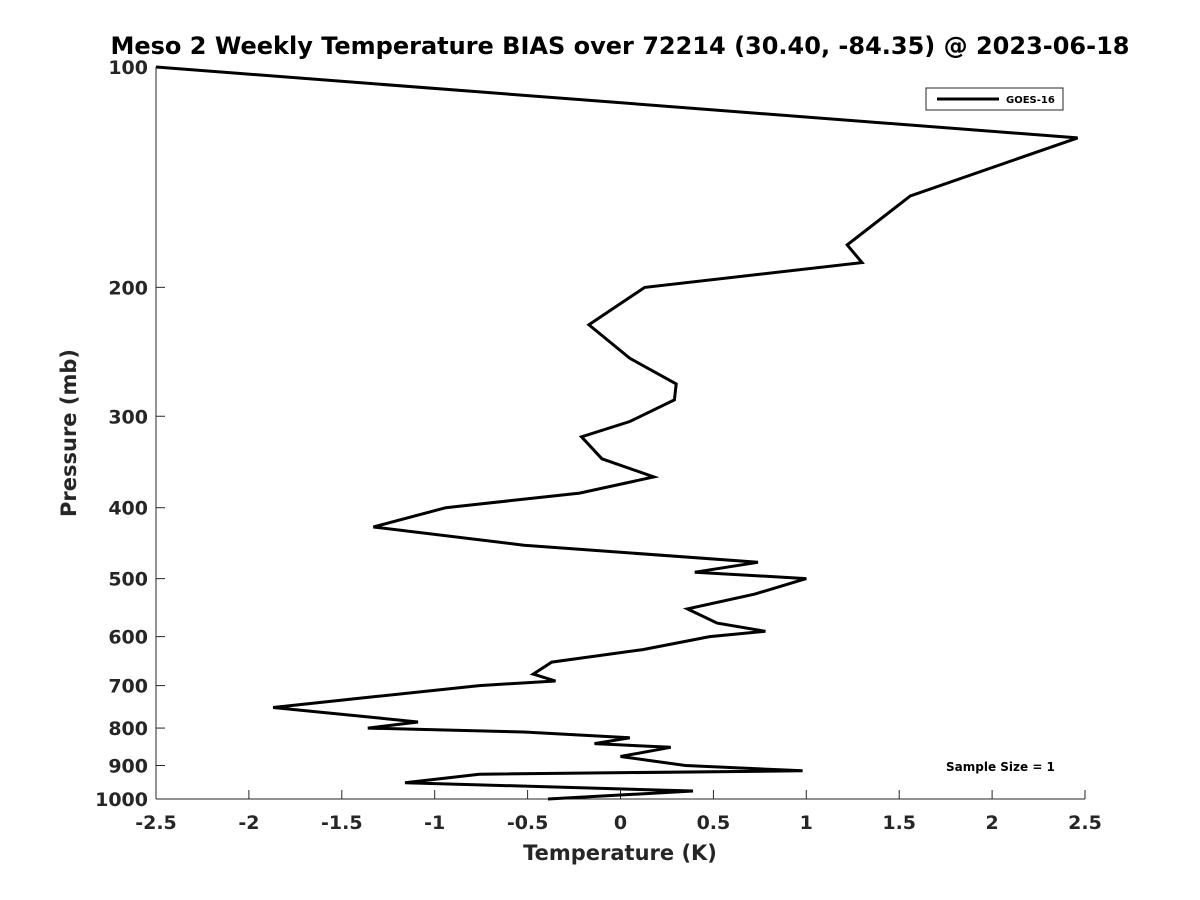 The height and width of the screenshot is (900, 1200). I want to click on y-tick-label: 400, so click(128, 509).